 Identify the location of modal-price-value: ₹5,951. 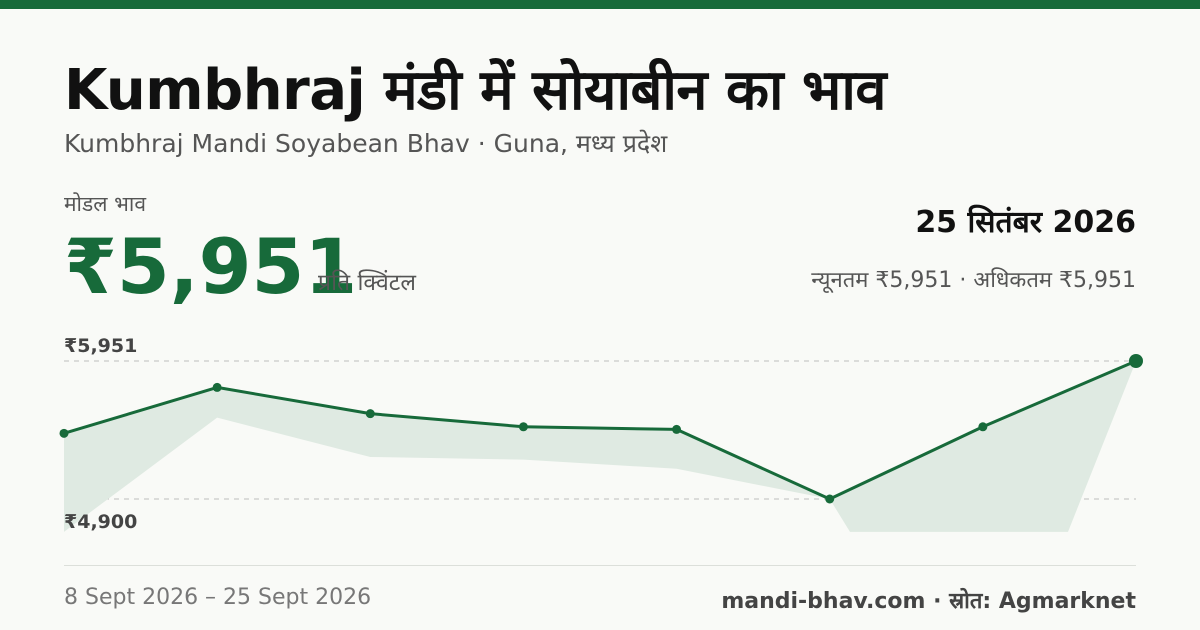
(211, 266).